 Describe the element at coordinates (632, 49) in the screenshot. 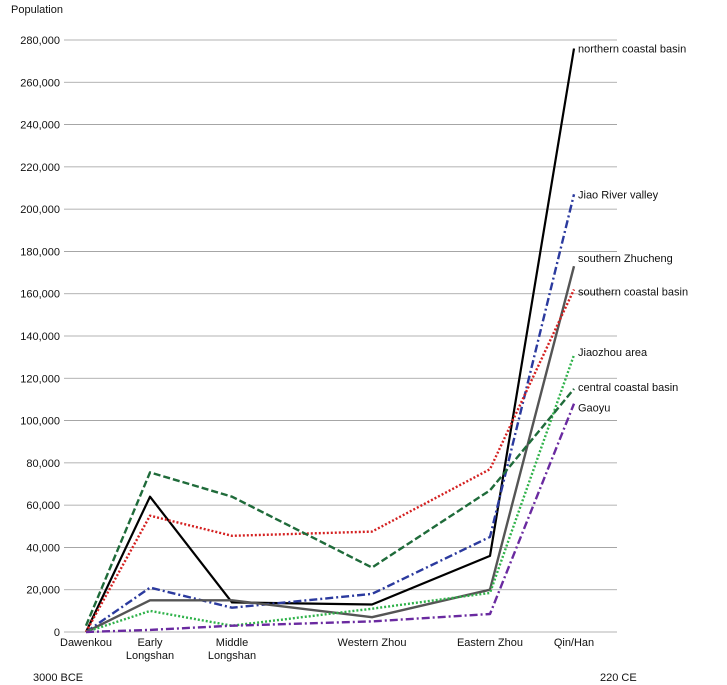

I see `series-label: northern coastal basin` at that location.